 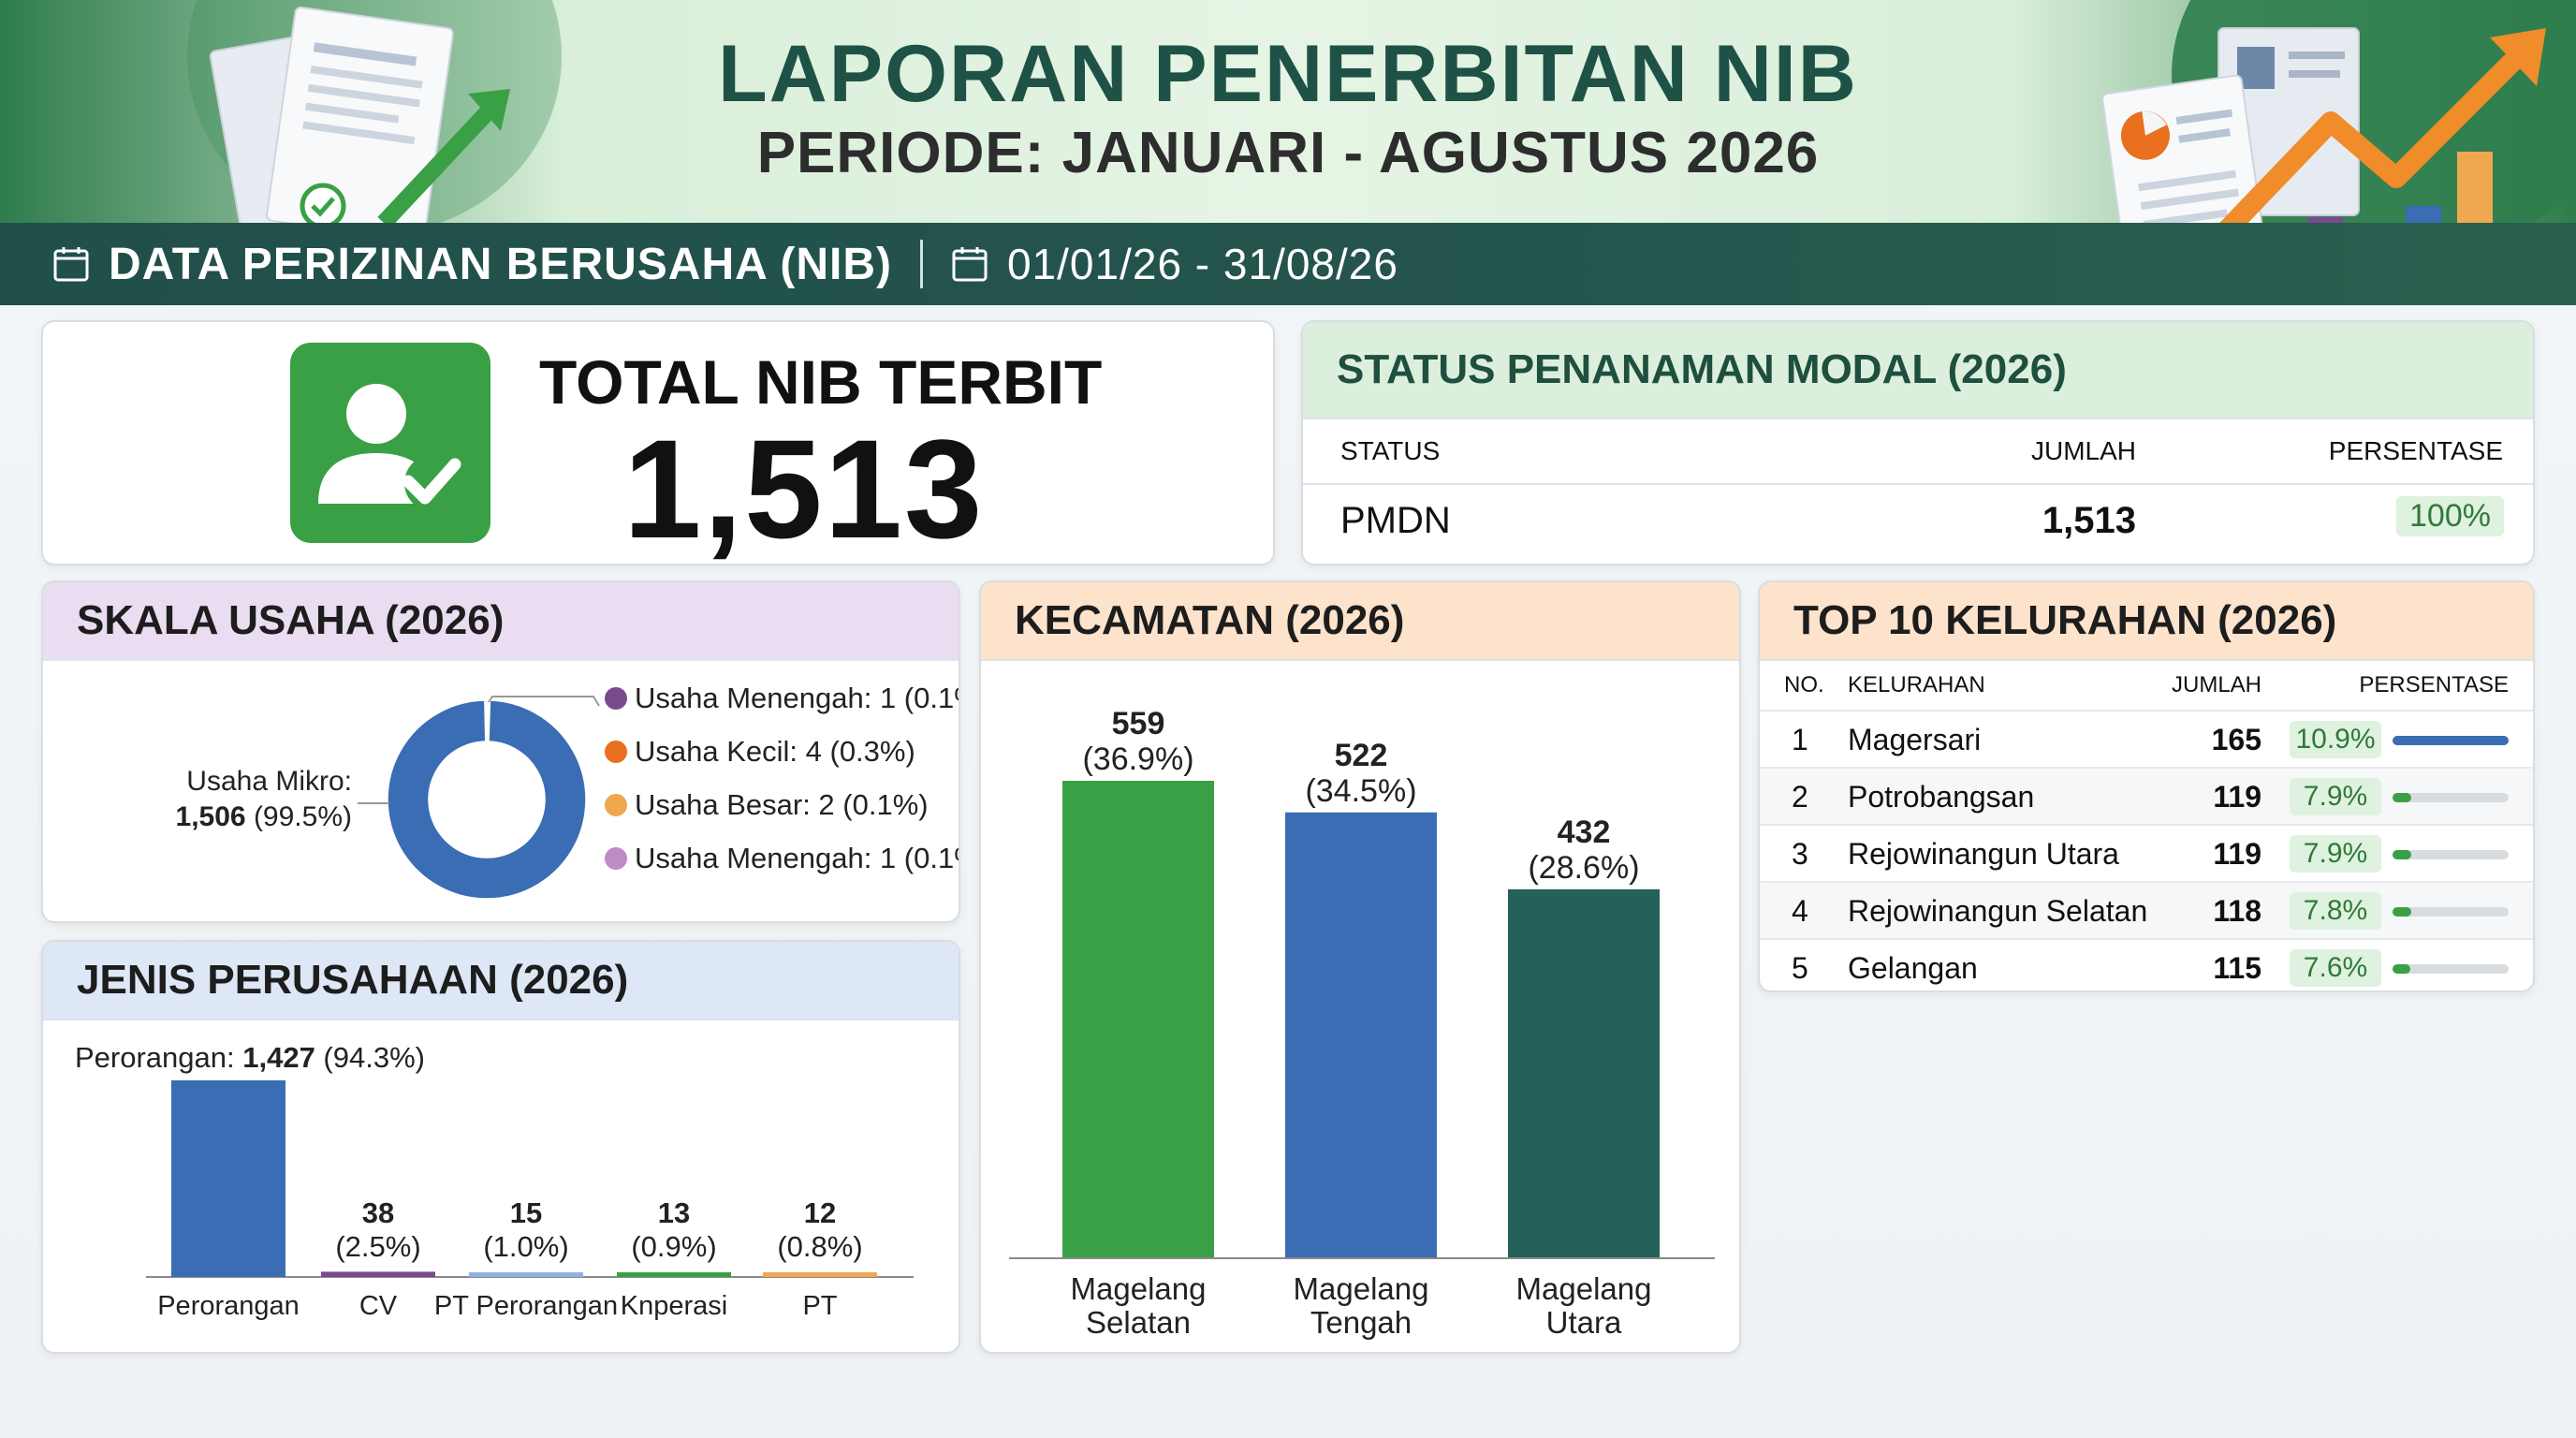 What do you see at coordinates (1138, 1322) in the screenshot?
I see `category-label: Selatan` at bounding box center [1138, 1322].